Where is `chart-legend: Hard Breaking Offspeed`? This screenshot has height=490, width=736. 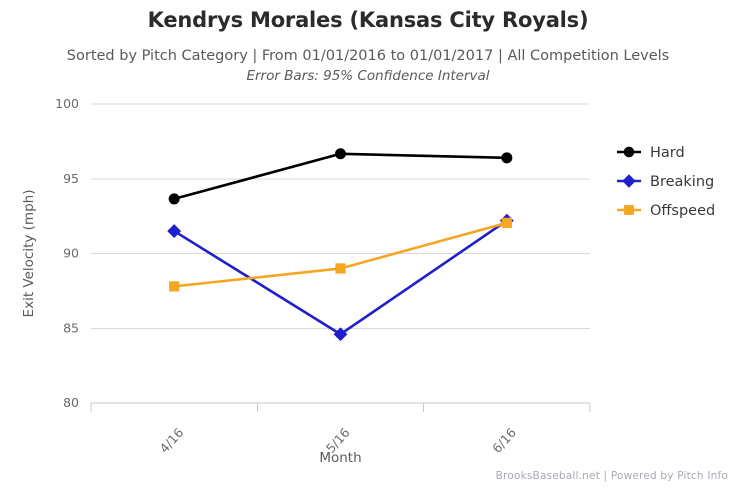
chart-legend: Hard Breaking Offspeed is located at coordinates (666, 182).